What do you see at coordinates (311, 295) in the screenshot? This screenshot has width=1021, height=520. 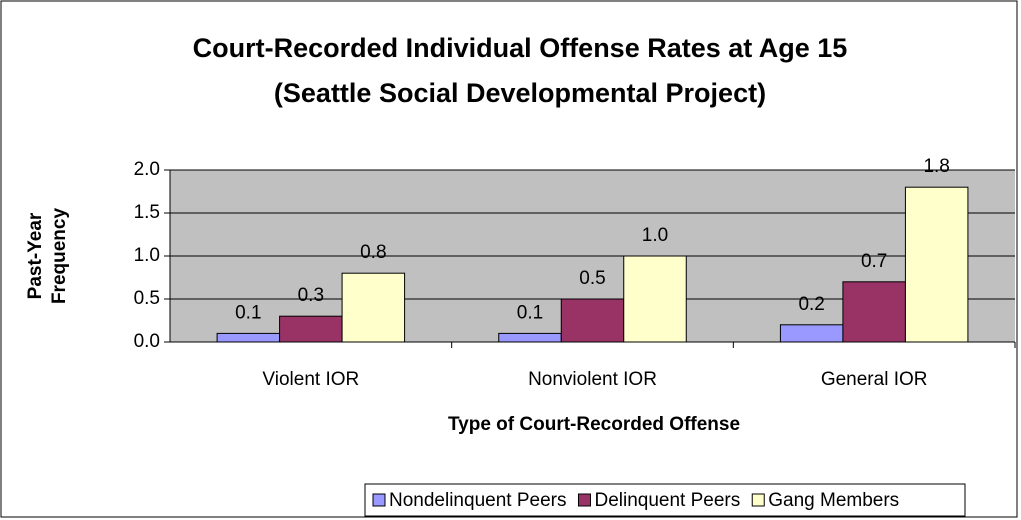 I see `value-label: 0.3` at bounding box center [311, 295].